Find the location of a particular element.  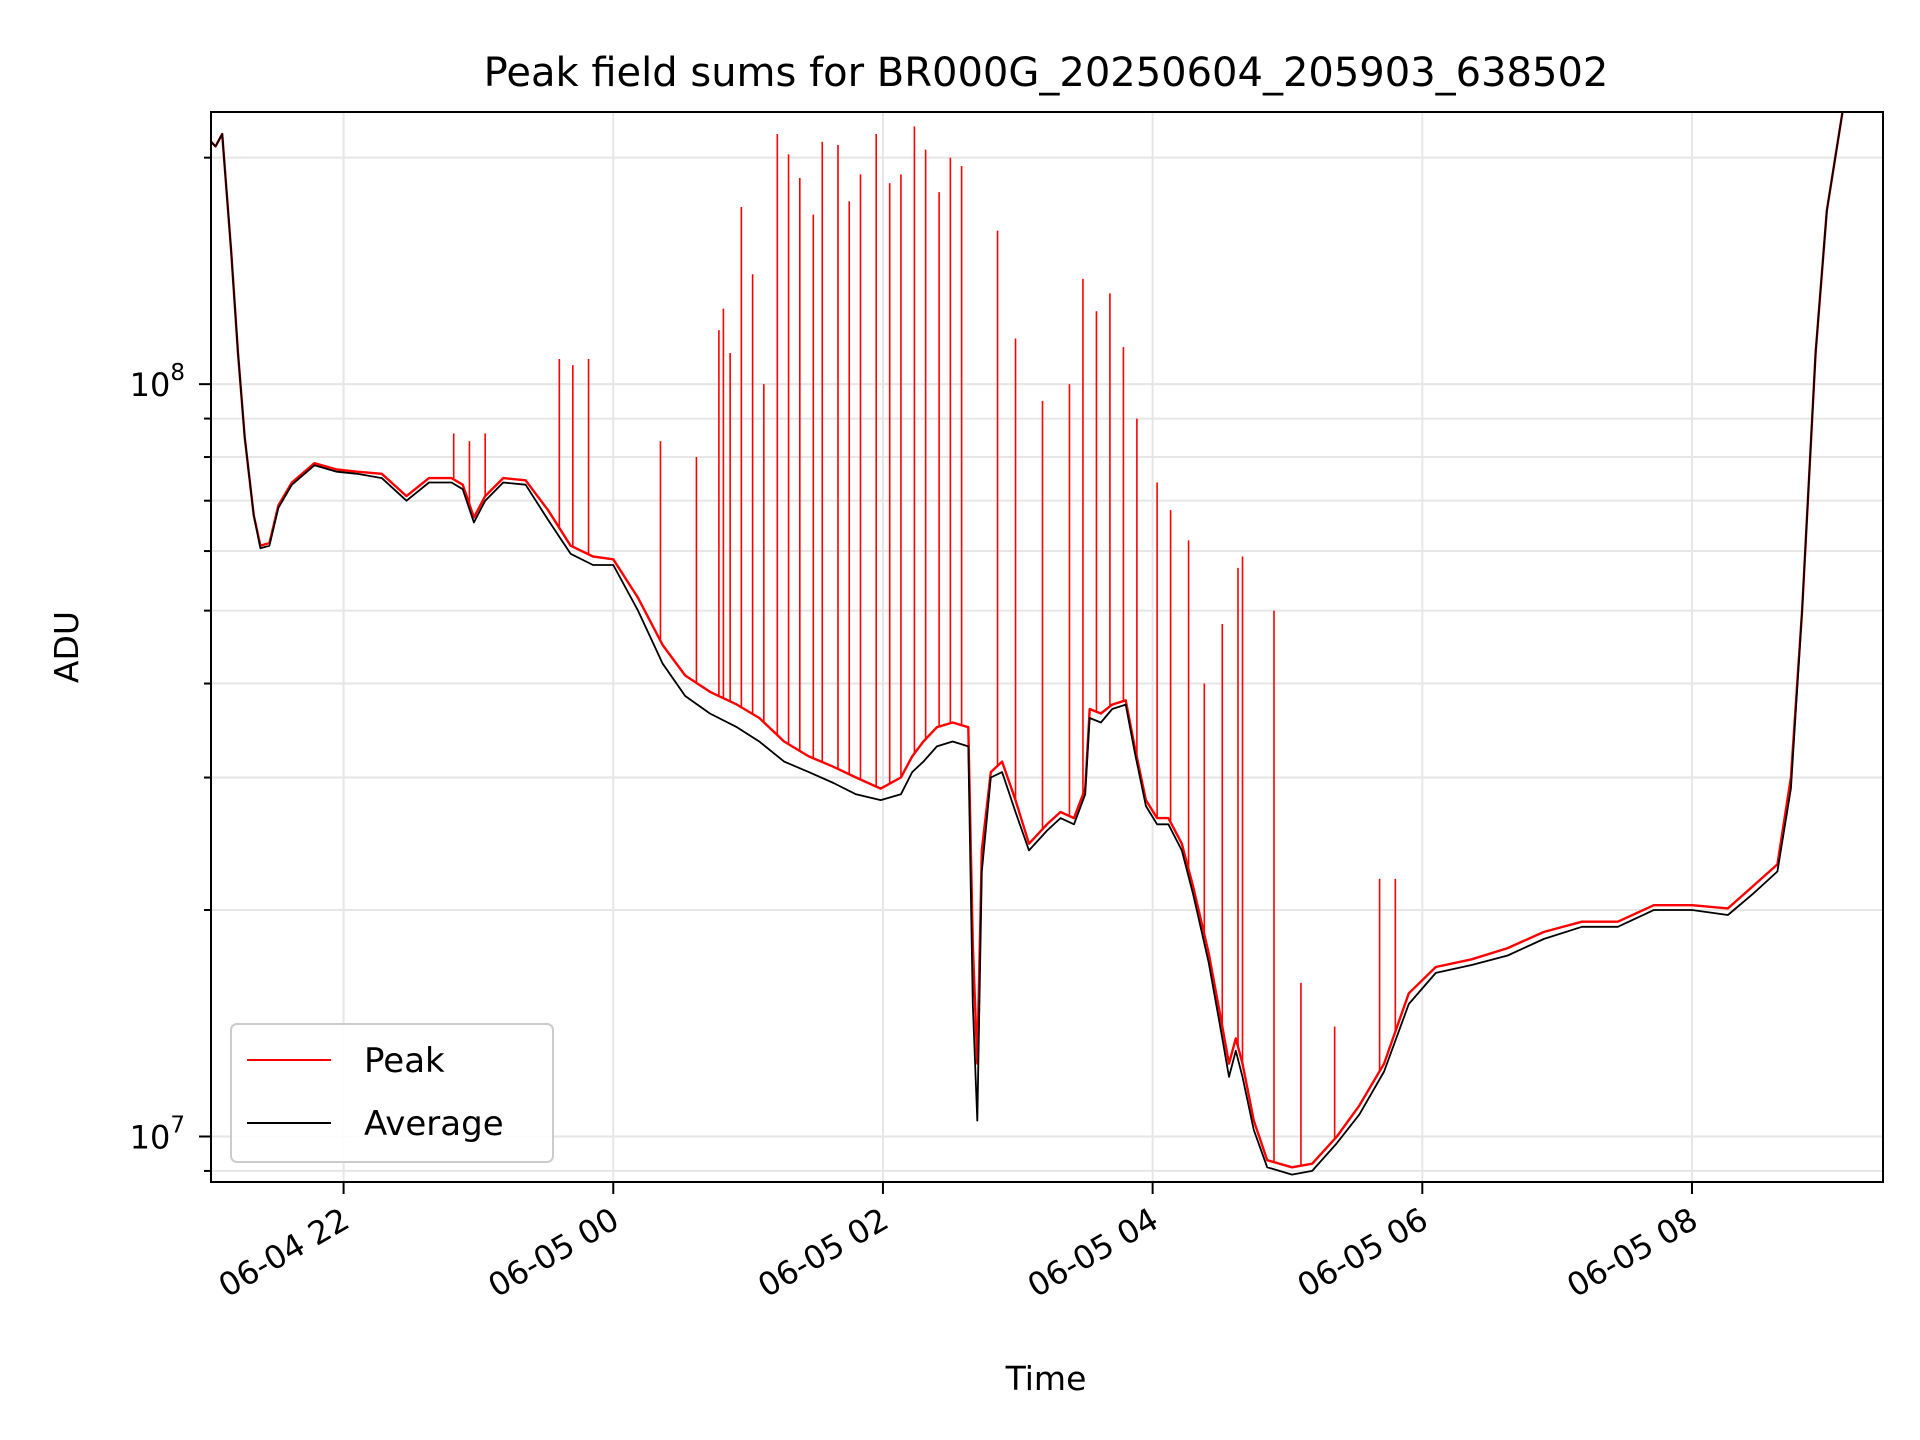

y-tick-label: 10⁸ is located at coordinates (157, 382).